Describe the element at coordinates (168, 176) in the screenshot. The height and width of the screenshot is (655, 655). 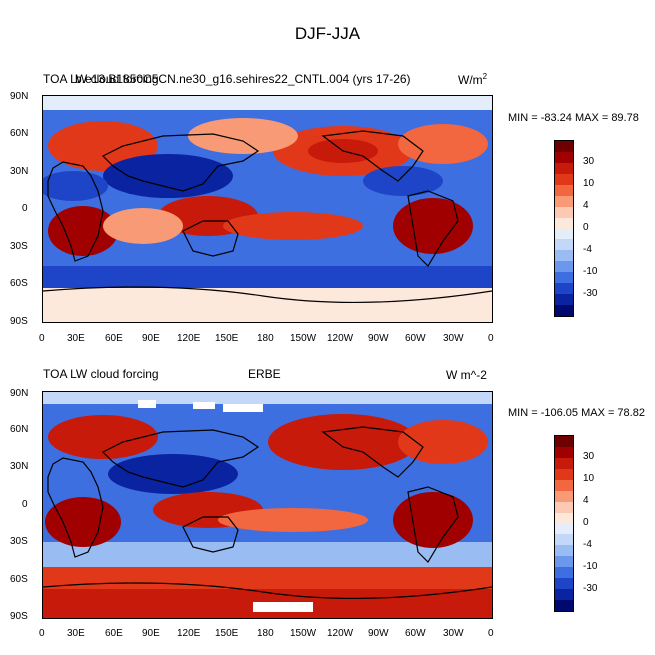
I see `field-asia-monsoon` at that location.